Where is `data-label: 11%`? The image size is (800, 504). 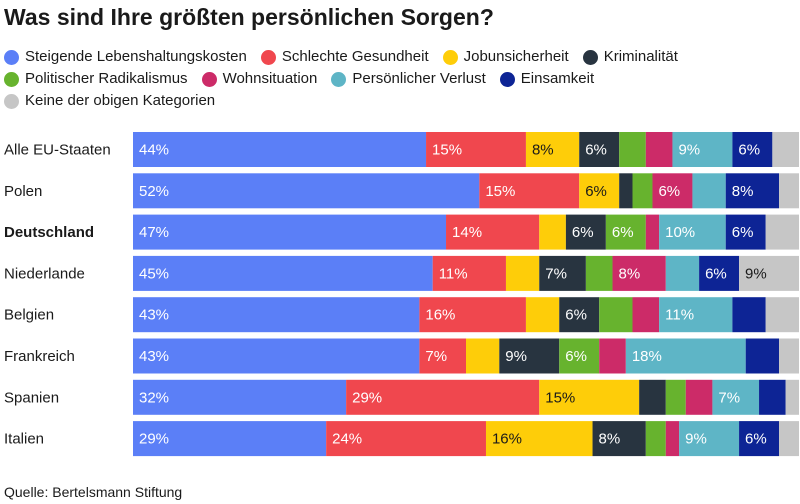 data-label: 11% is located at coordinates (453, 273).